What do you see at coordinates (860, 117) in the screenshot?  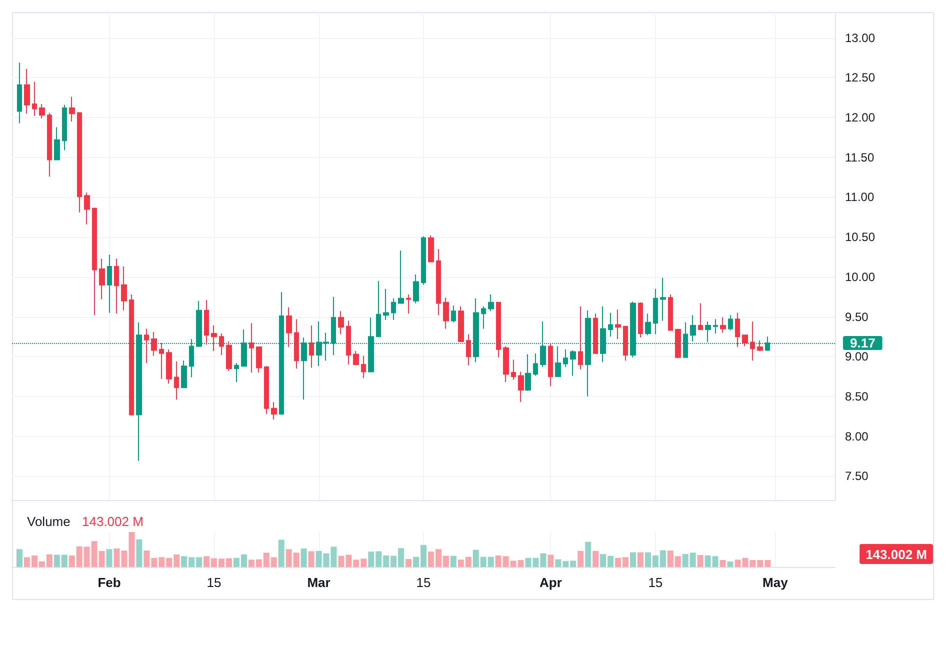 I see `y-tick-label: 12.00` at bounding box center [860, 117].